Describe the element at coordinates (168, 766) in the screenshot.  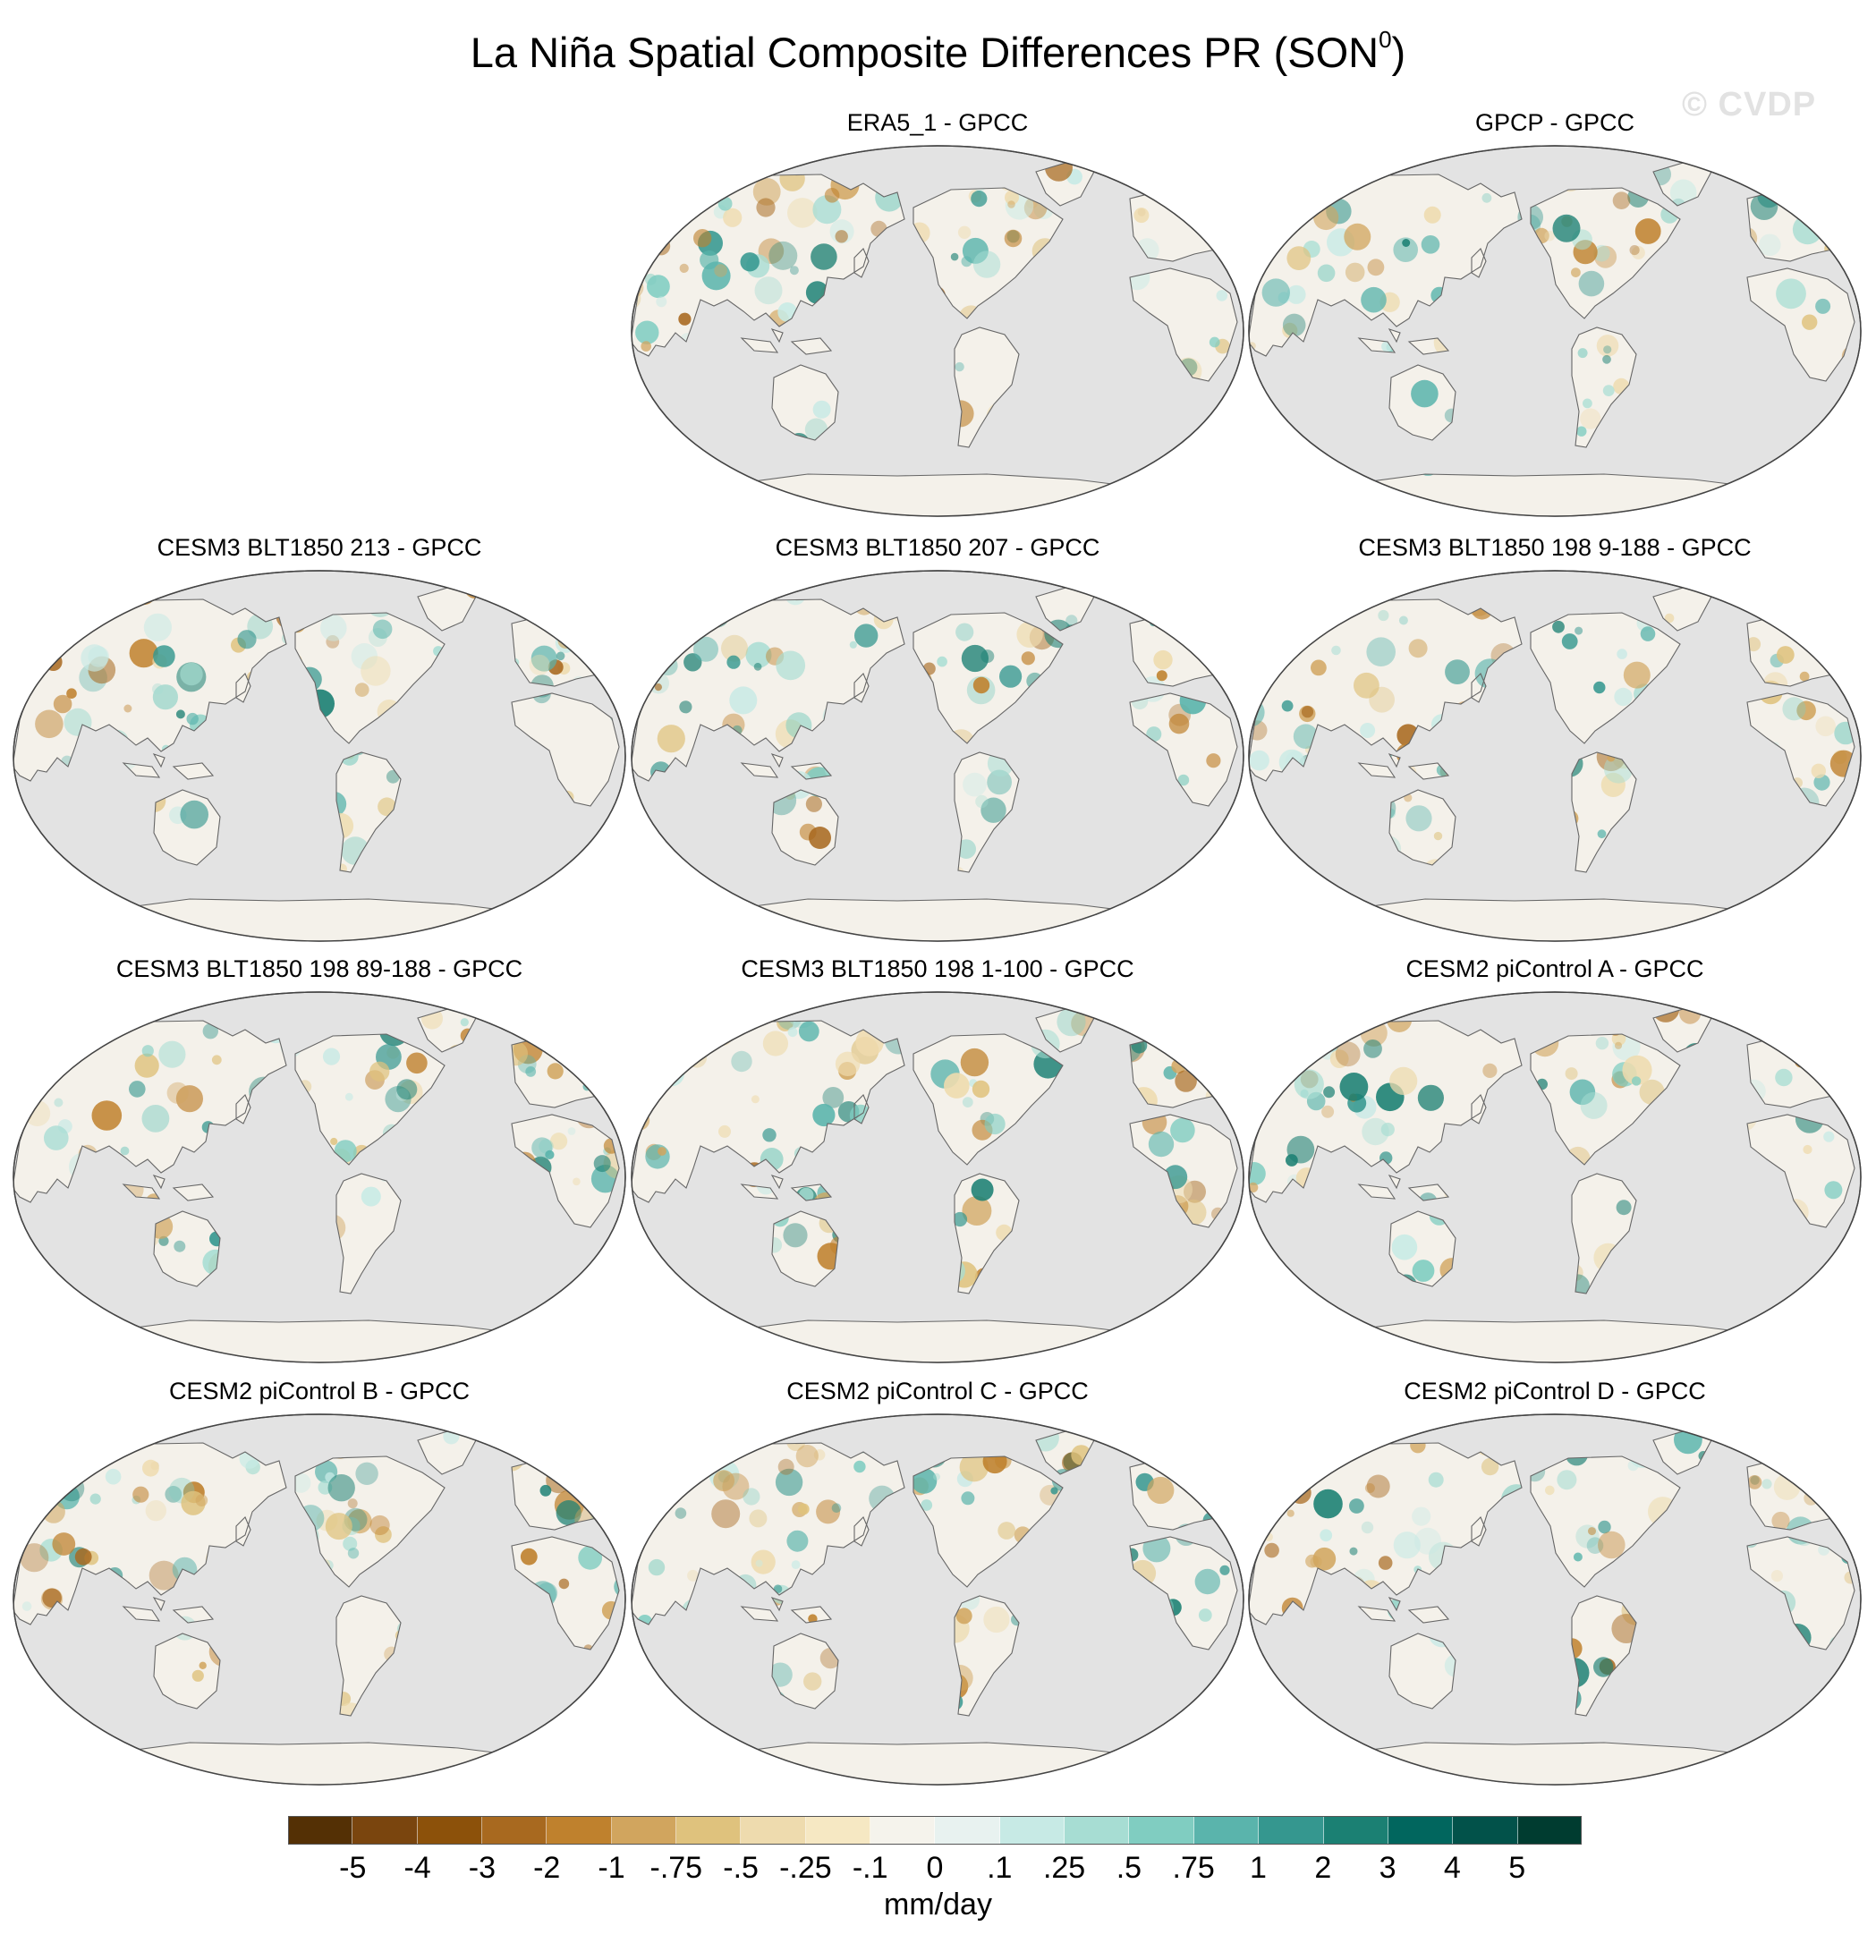
I see `land-indonesia` at that location.